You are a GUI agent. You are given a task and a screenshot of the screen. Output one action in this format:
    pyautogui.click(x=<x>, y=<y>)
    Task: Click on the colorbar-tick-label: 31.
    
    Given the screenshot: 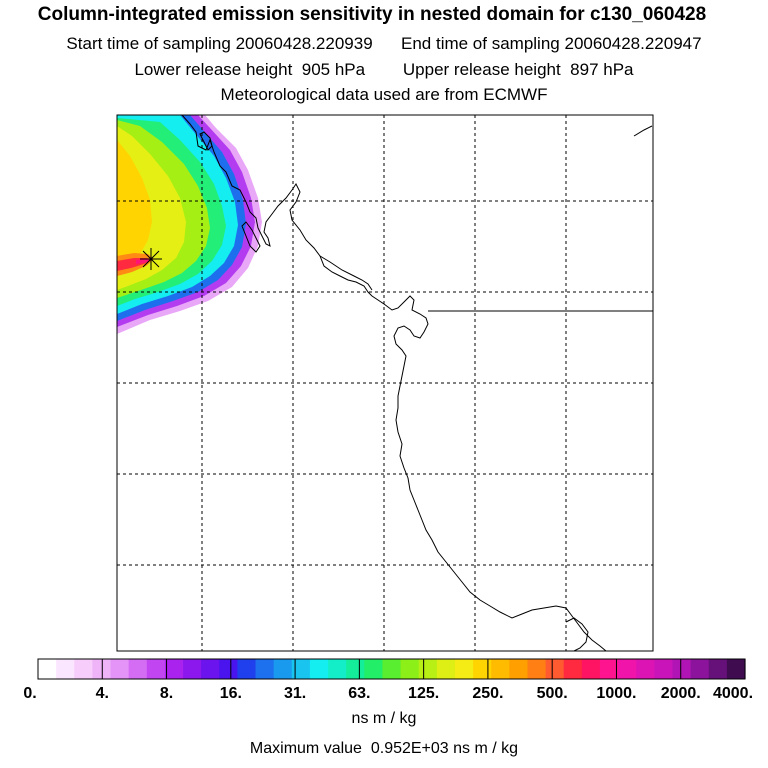 What is the action you would take?
    pyautogui.click(x=295, y=693)
    